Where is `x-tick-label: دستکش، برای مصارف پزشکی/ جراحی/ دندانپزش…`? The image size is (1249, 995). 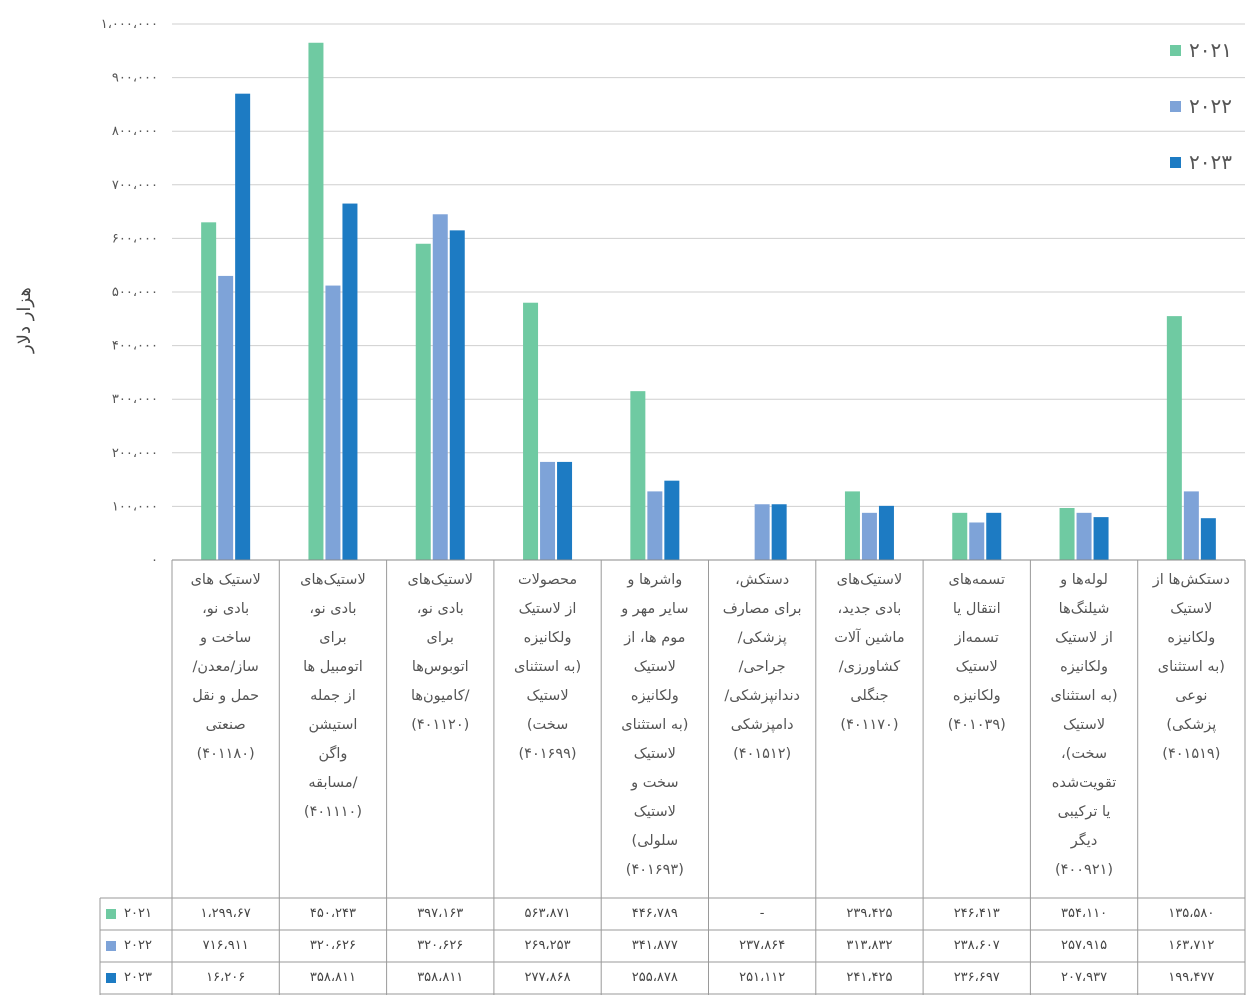
x-tick-label: دستکش، برای مصارف پزشکی/ جراحی/ دندانپزش… is located at coordinates (762, 667).